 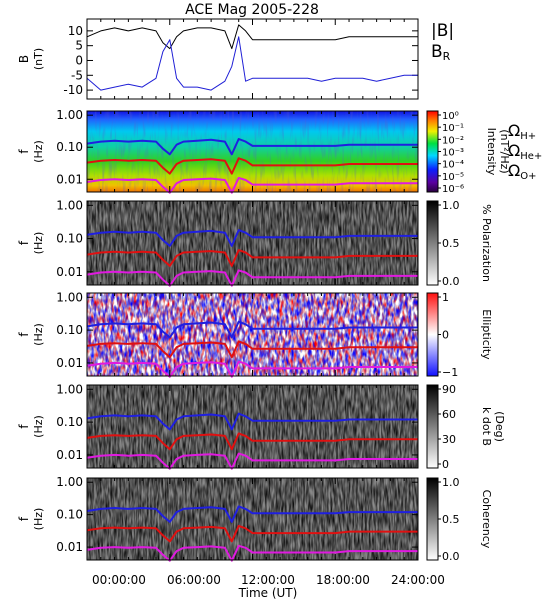 What do you see at coordinates (528, 136) in the screenshot?
I see `legend-subscript: H+` at bounding box center [528, 136].